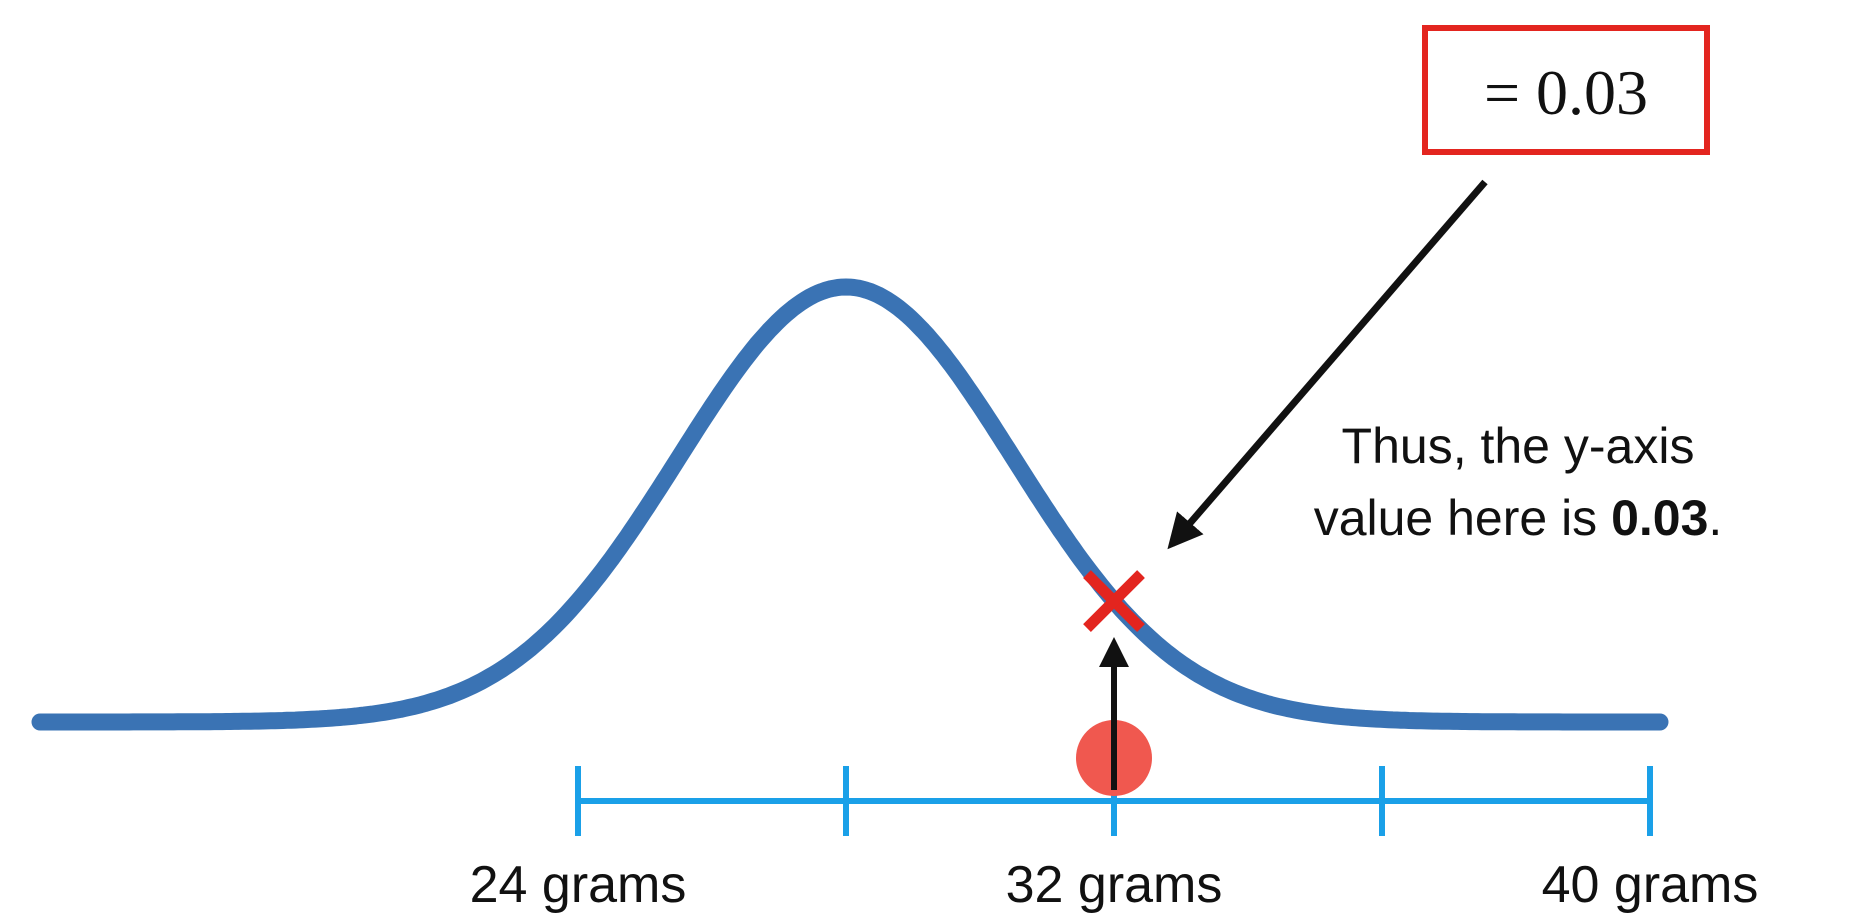 This screenshot has height=924, width=1850. I want to click on x-axis: 24 grams 32 grams 40 grams, so click(1114, 840).